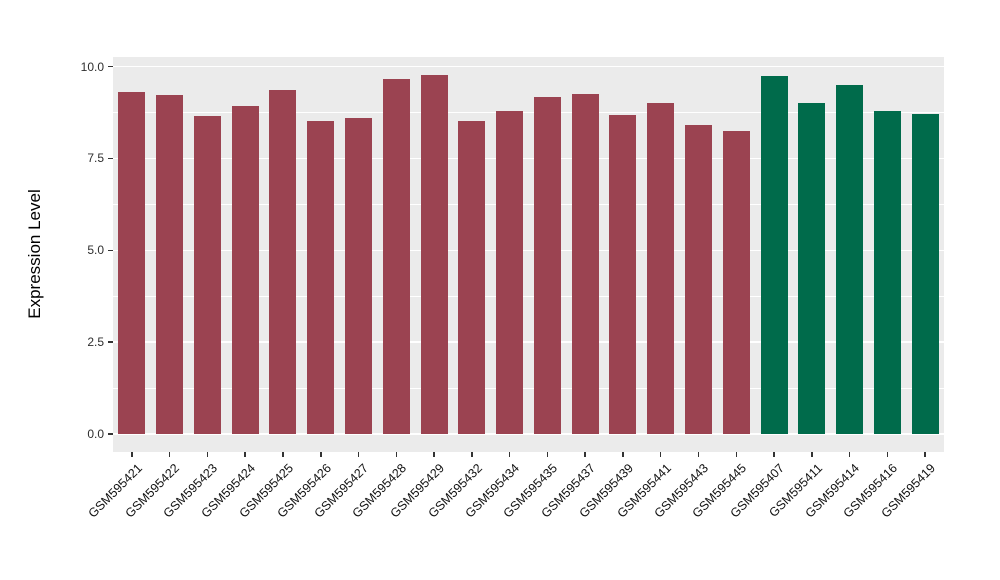 The height and width of the screenshot is (580, 1000). What do you see at coordinates (92, 66) in the screenshot?
I see `y-tick-label: 10.0` at bounding box center [92, 66].